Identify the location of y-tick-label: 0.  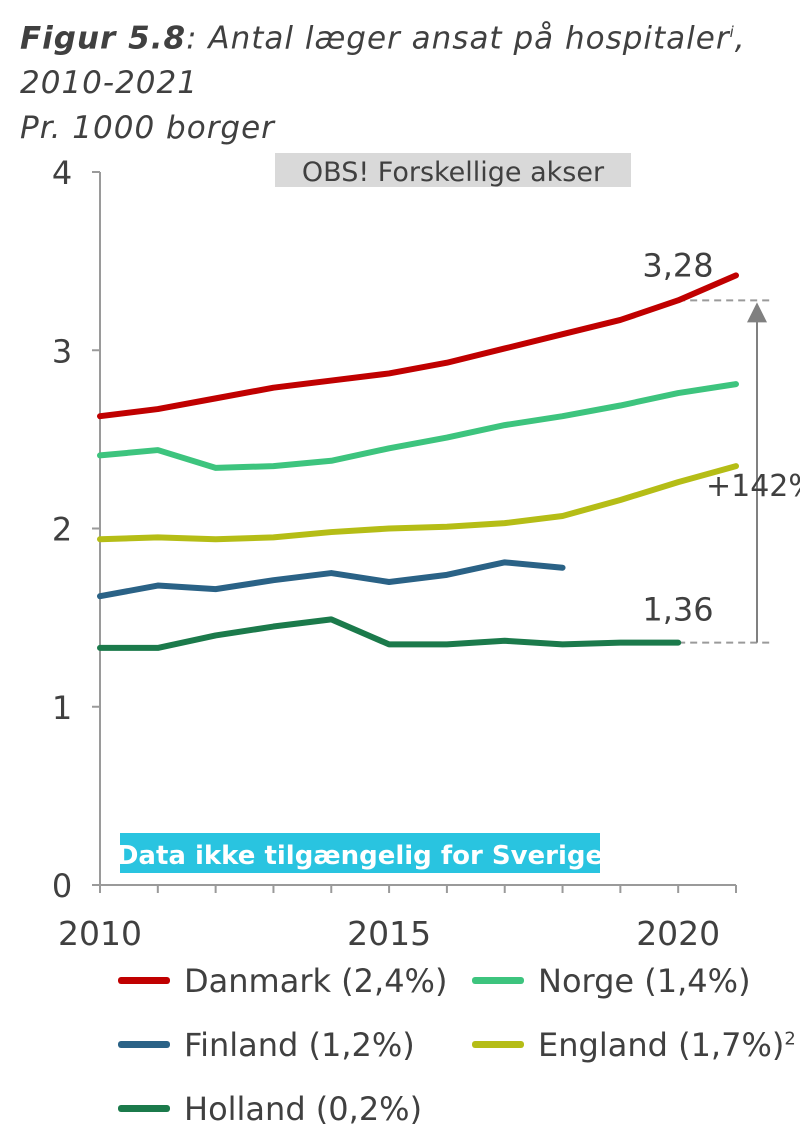
(62, 886).